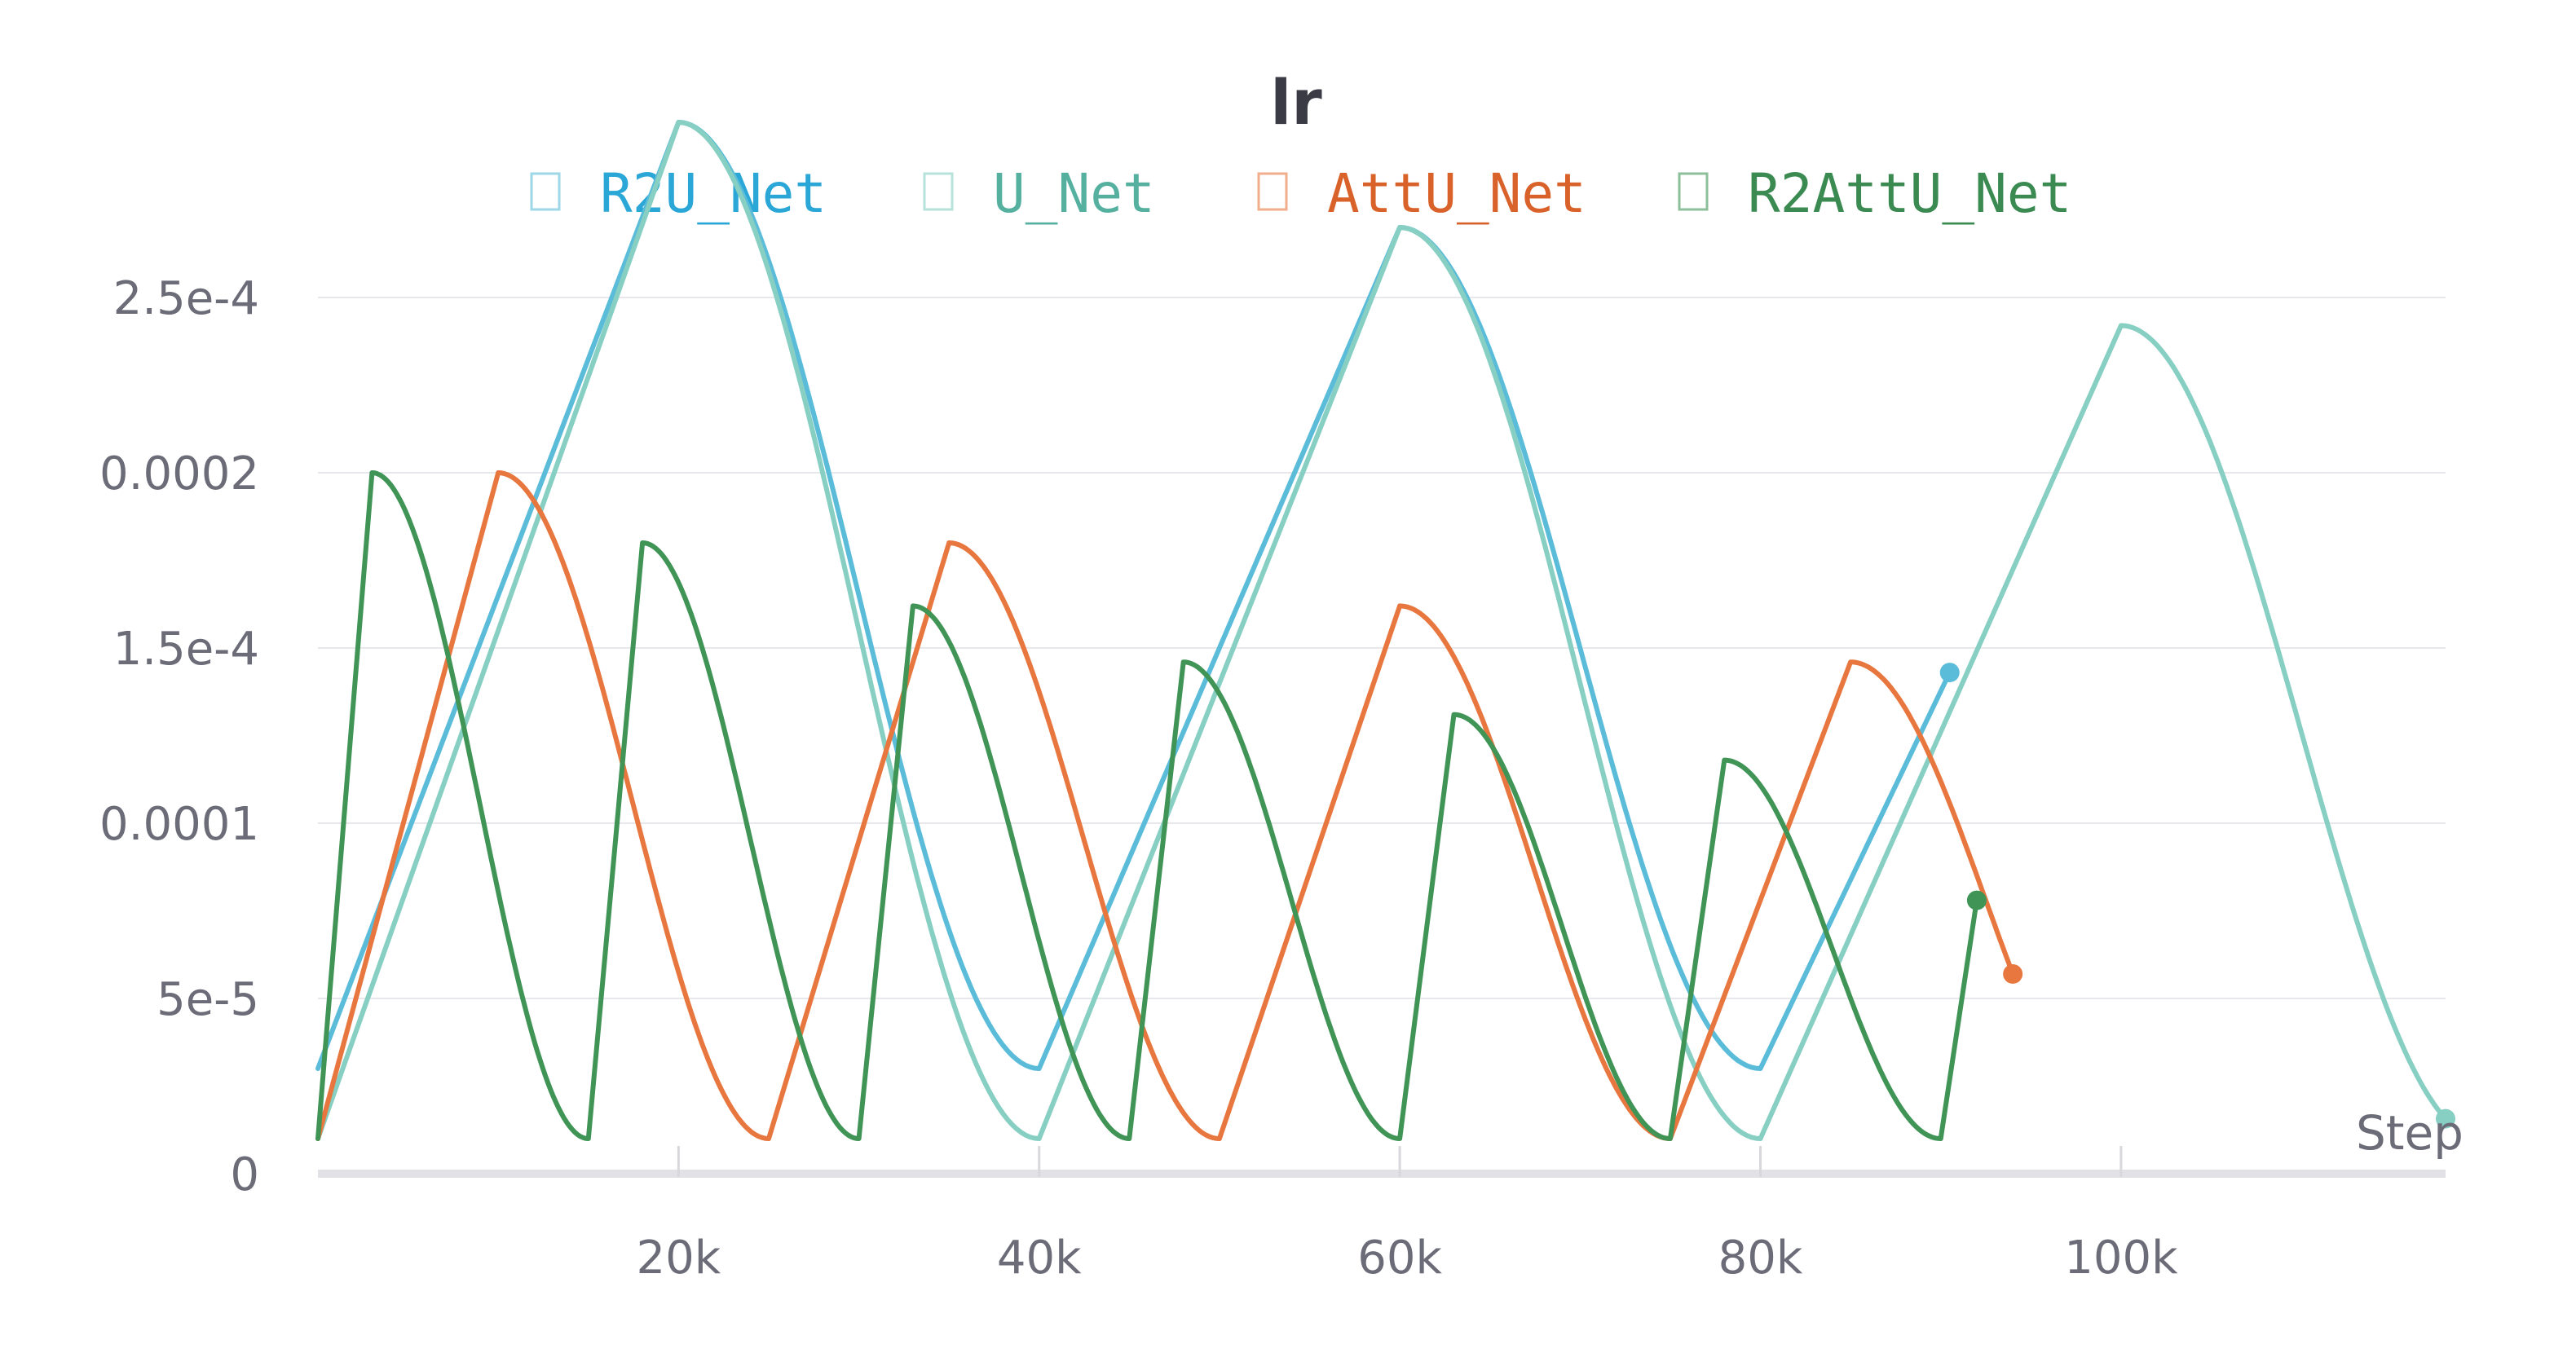  What do you see at coordinates (1382, 1215) in the screenshot?
I see `x-axis: 20k 40k 60k 80k 100k` at bounding box center [1382, 1215].